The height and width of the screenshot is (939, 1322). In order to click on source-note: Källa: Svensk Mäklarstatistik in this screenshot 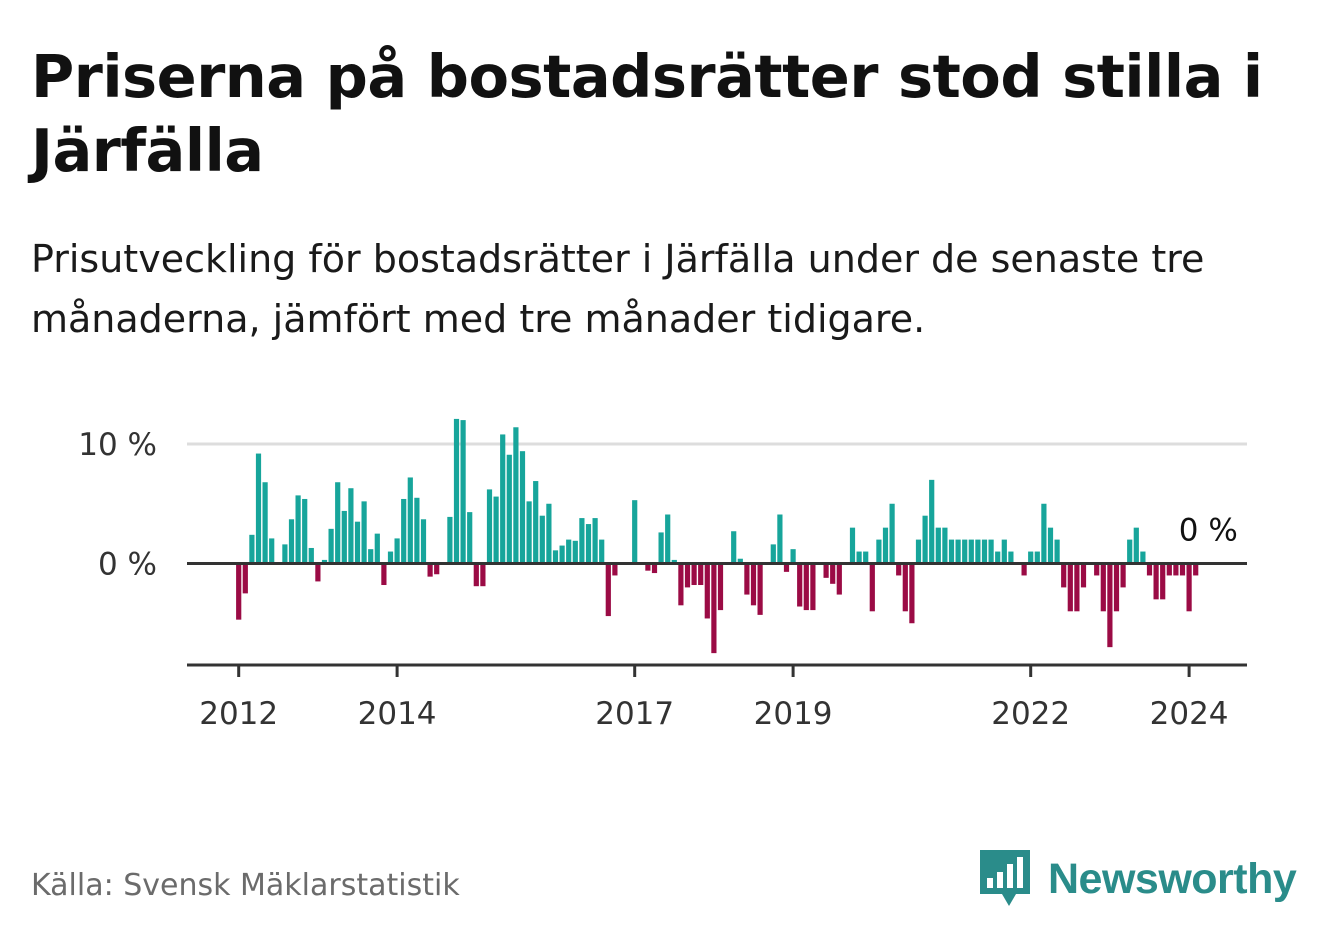, I will do `click(245, 885)`.